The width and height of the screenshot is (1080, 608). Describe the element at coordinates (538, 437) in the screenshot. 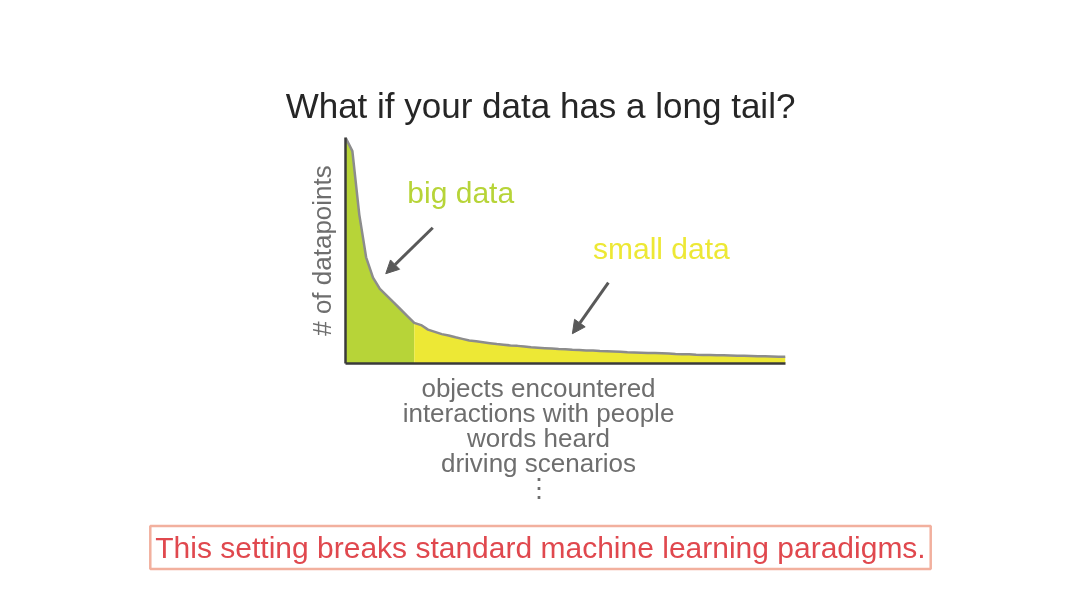

I see `x-axis-title: objects encountered interactions with people words heard driving scenarios ⋮` at that location.